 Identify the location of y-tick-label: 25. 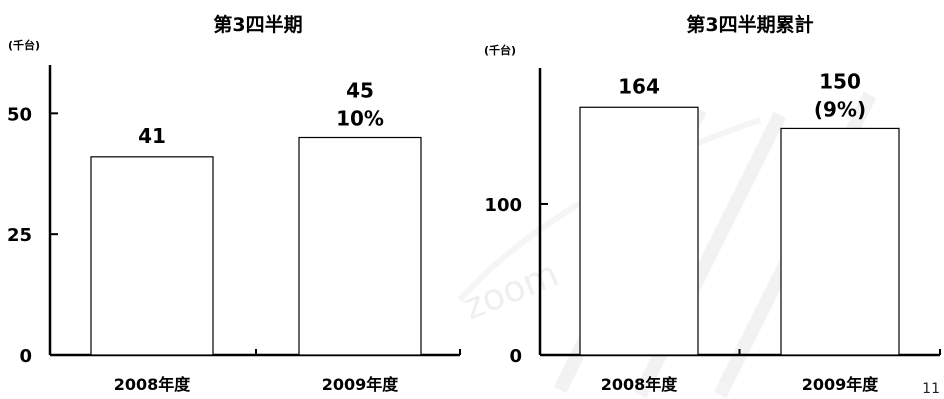
(19, 235).